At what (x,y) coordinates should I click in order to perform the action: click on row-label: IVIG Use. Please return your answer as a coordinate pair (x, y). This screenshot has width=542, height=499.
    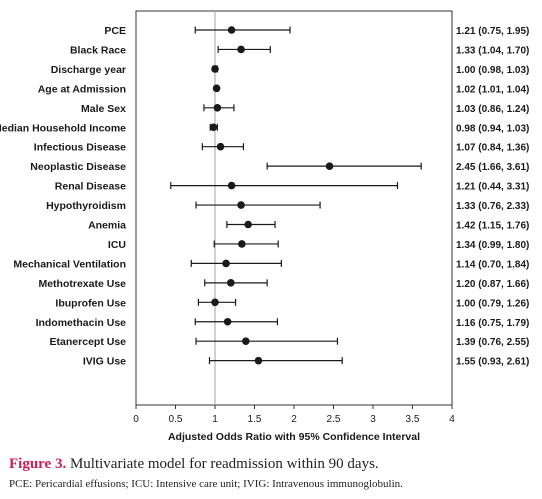
    Looking at the image, I should click on (104, 362).